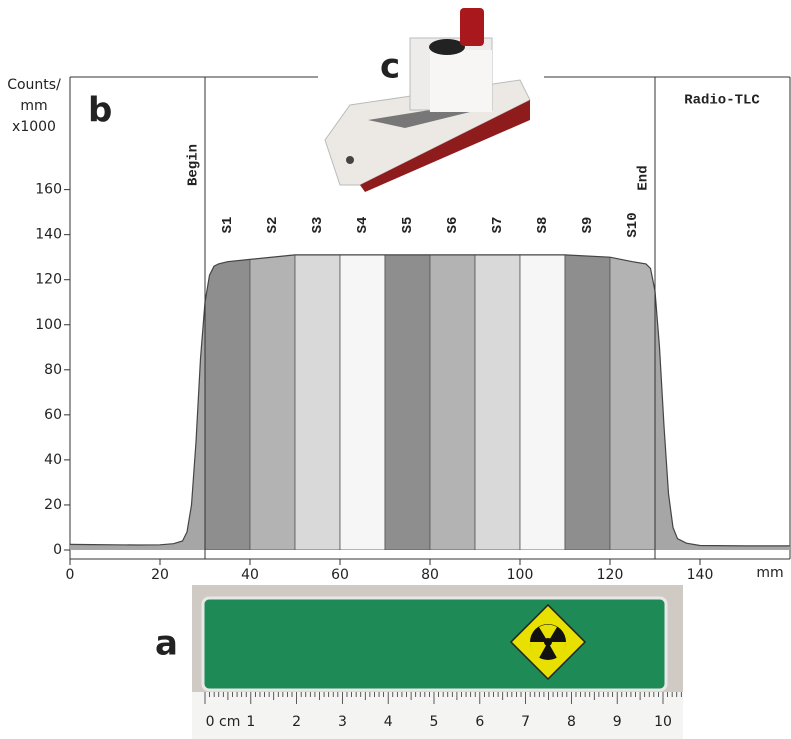 Image resolution: width=791 pixels, height=739 pixels. I want to click on y-tick-label: 60, so click(53, 415).